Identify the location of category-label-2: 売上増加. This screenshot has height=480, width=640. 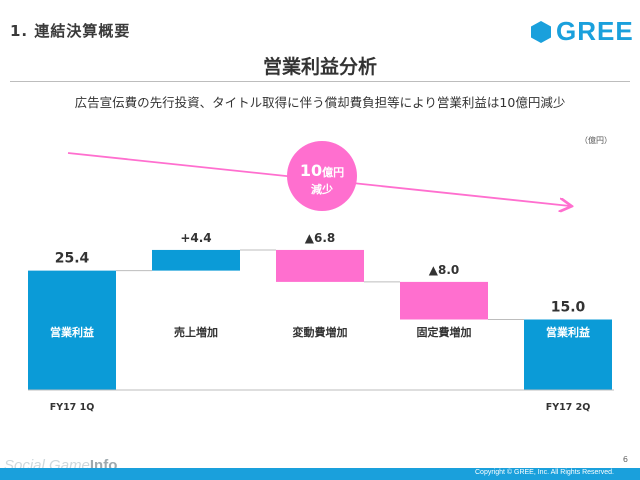
(196, 332).